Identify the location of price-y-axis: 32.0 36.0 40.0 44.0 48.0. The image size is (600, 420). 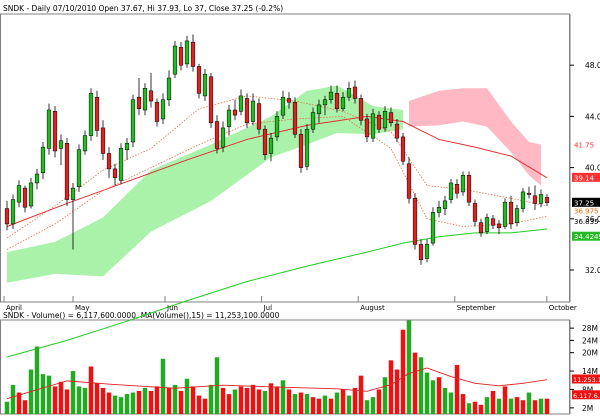
(585, 168).